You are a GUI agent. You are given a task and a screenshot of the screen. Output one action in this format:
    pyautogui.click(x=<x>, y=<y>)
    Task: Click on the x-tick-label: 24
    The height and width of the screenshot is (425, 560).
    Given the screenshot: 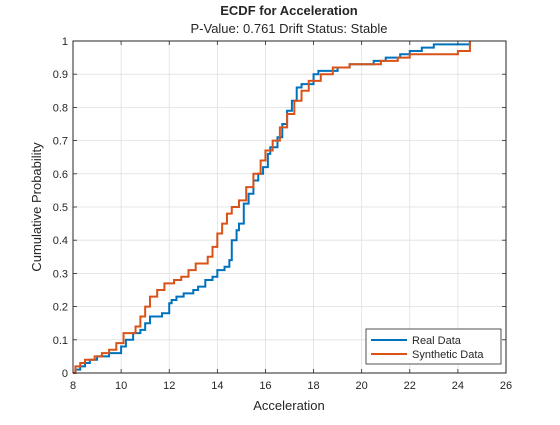 What is the action you would take?
    pyautogui.click(x=458, y=386)
    